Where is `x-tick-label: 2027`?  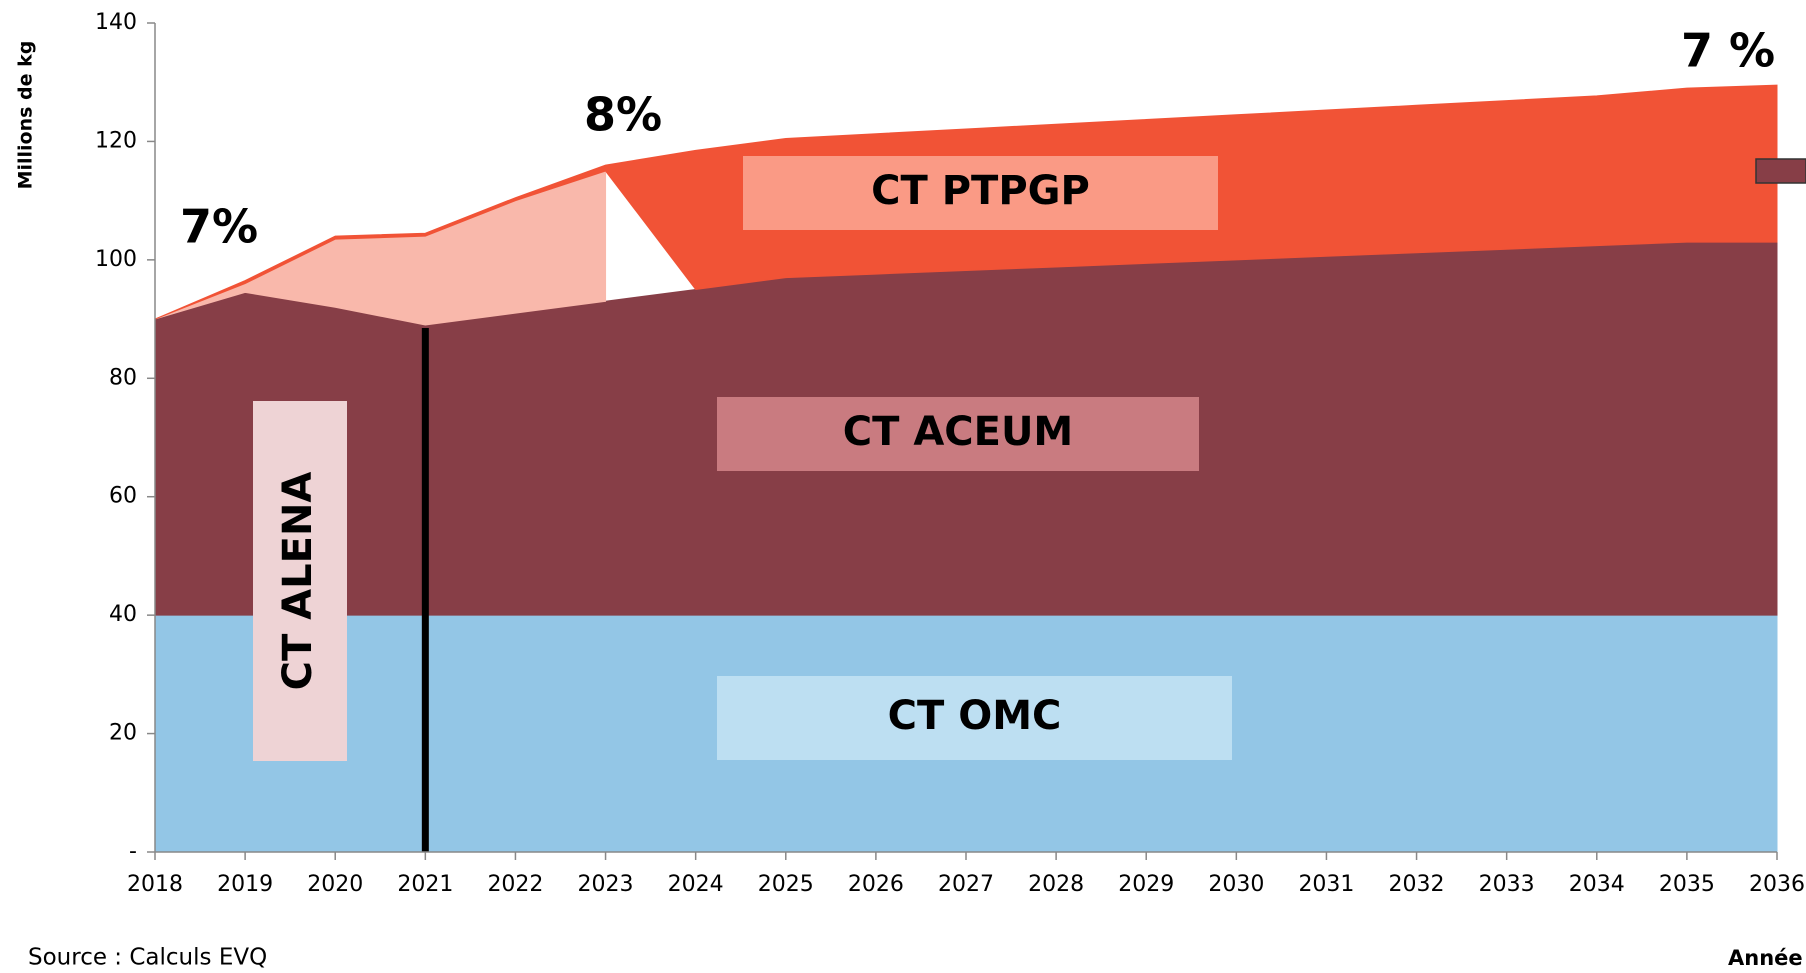
x-tick-label: 2027 is located at coordinates (966, 884).